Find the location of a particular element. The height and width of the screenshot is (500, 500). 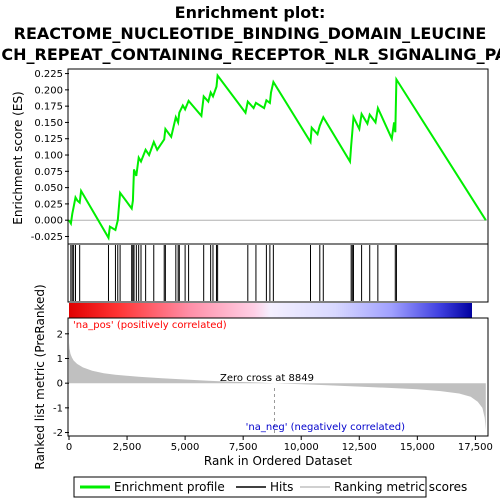

x-tick-label: 10,000 is located at coordinates (301, 447).